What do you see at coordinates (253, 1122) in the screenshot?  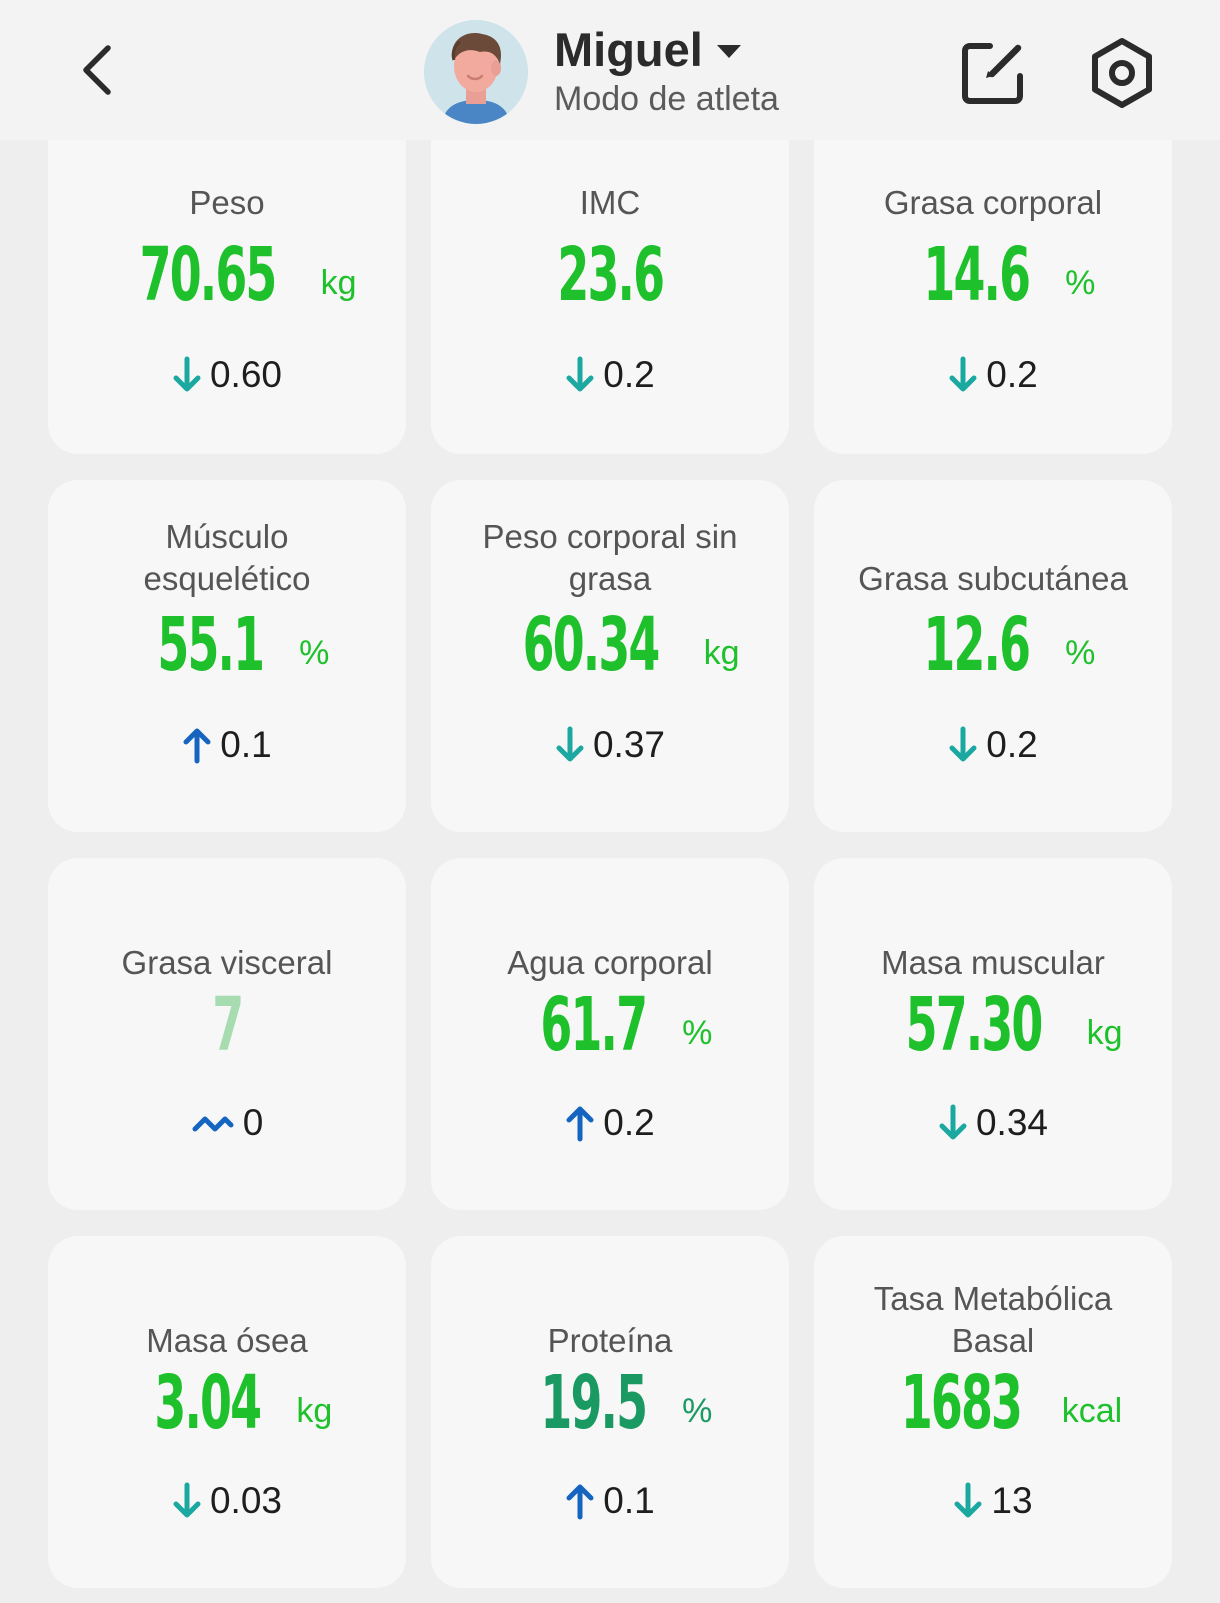 I see `metric-change: 0` at bounding box center [253, 1122].